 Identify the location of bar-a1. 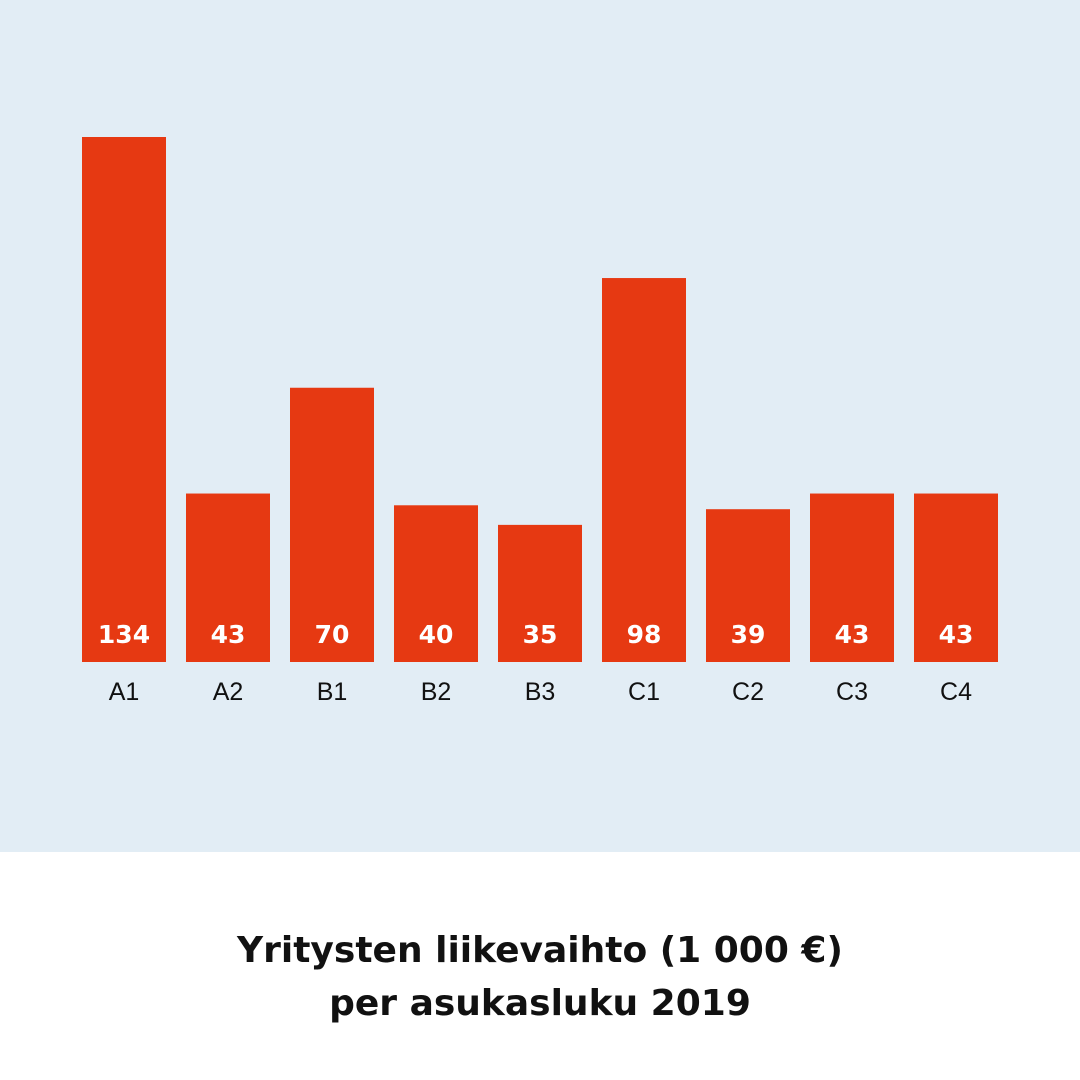
(124, 399).